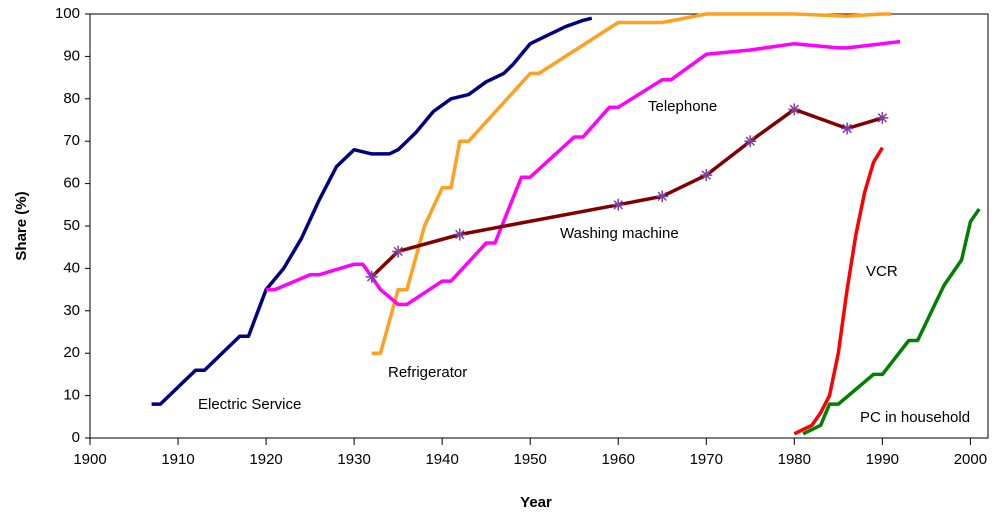 The height and width of the screenshot is (516, 1005). Describe the element at coordinates (76, 437) in the screenshot. I see `y-tick-label: 0` at that location.